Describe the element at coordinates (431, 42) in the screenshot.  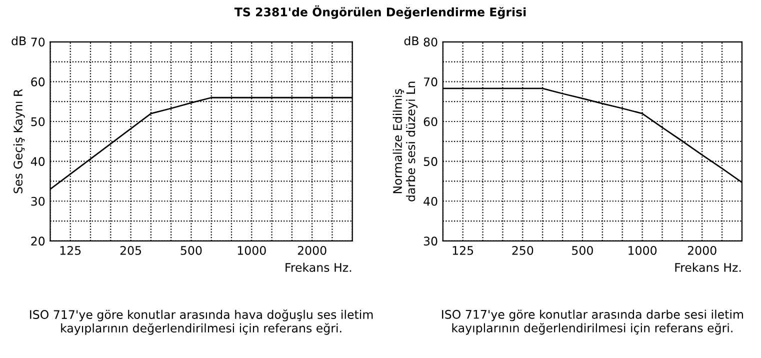
I see `y-tick-label: 80` at that location.